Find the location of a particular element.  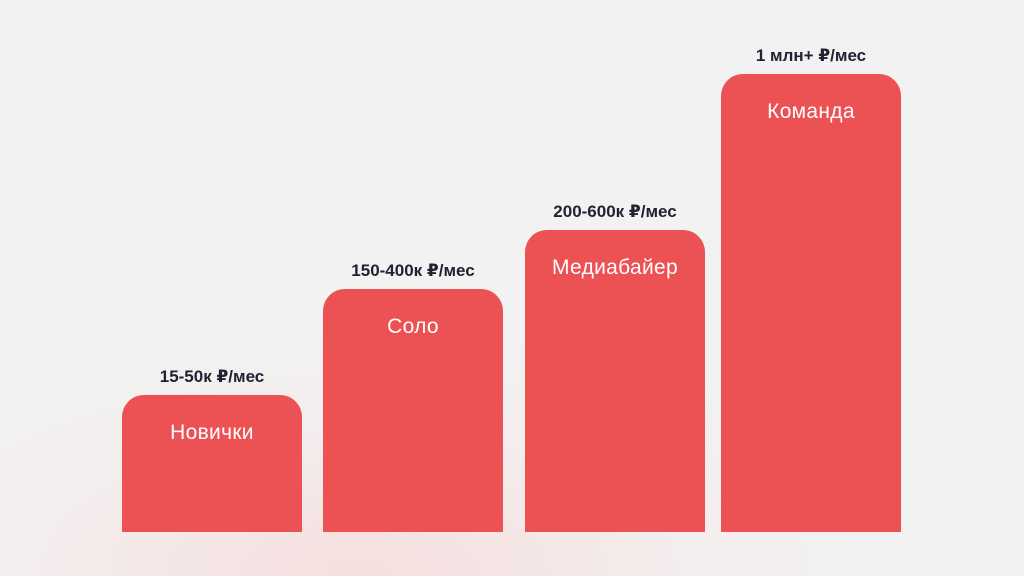

bar-value-label: 200-600к ₽/мес is located at coordinates (615, 211).